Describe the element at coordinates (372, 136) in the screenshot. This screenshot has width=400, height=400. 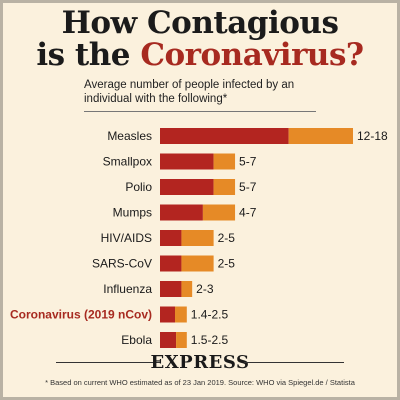
I see `value-label-measles: 12-18` at that location.